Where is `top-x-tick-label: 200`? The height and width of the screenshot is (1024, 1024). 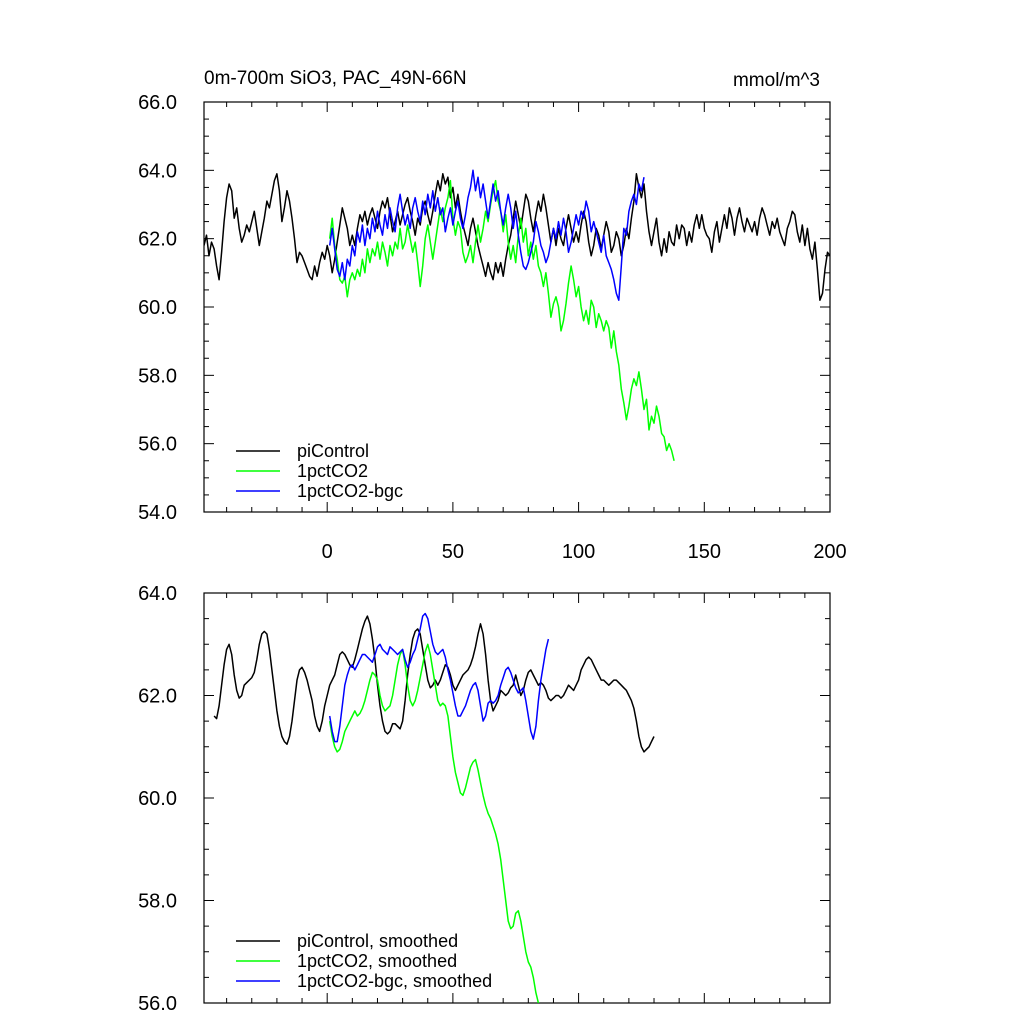 top-x-tick-label: 200 is located at coordinates (829, 552).